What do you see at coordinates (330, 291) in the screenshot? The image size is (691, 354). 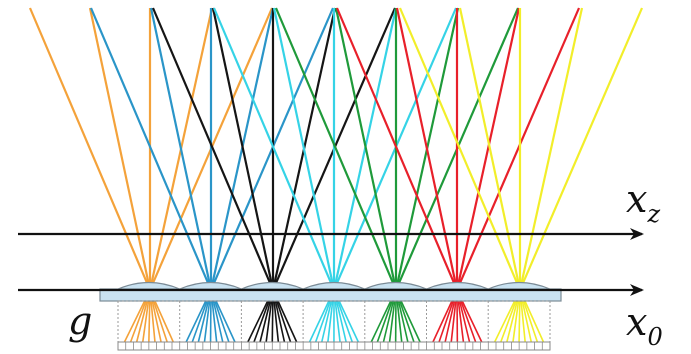 I see `lens-array` at bounding box center [330, 291].